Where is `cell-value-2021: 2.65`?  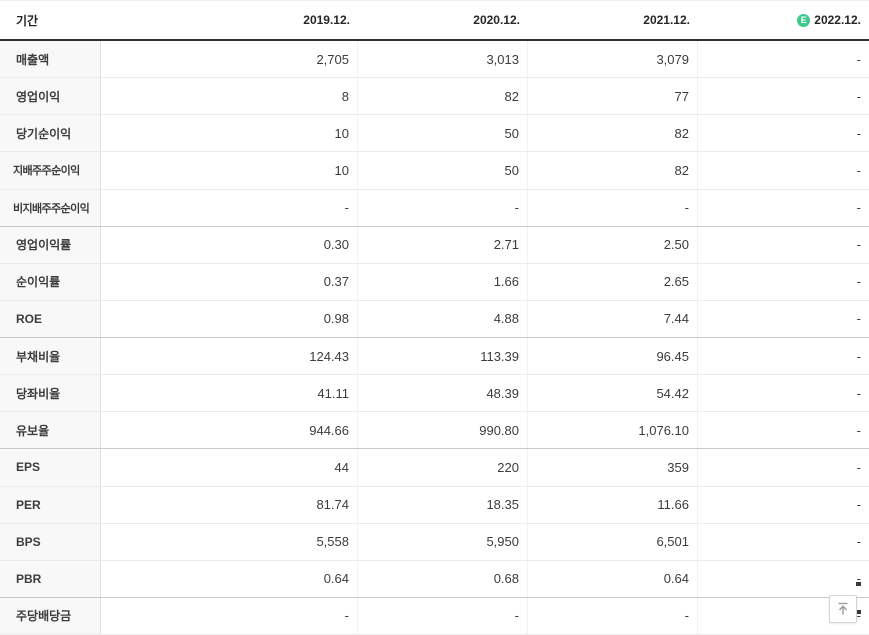 cell-value-2021: 2.65 is located at coordinates (613, 281).